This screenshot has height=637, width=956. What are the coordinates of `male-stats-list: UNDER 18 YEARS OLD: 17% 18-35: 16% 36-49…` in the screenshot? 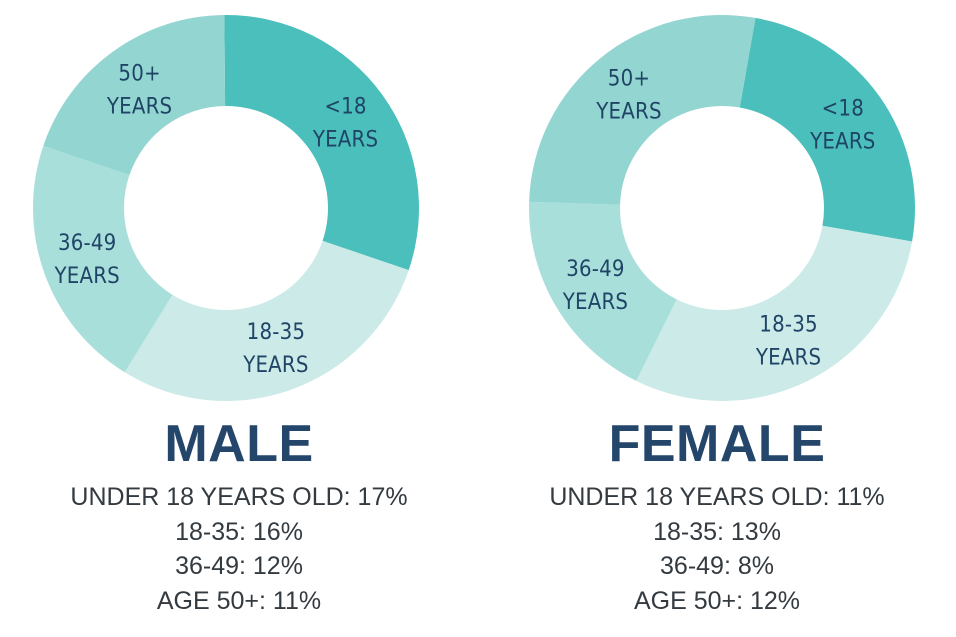 It's located at (239, 549).